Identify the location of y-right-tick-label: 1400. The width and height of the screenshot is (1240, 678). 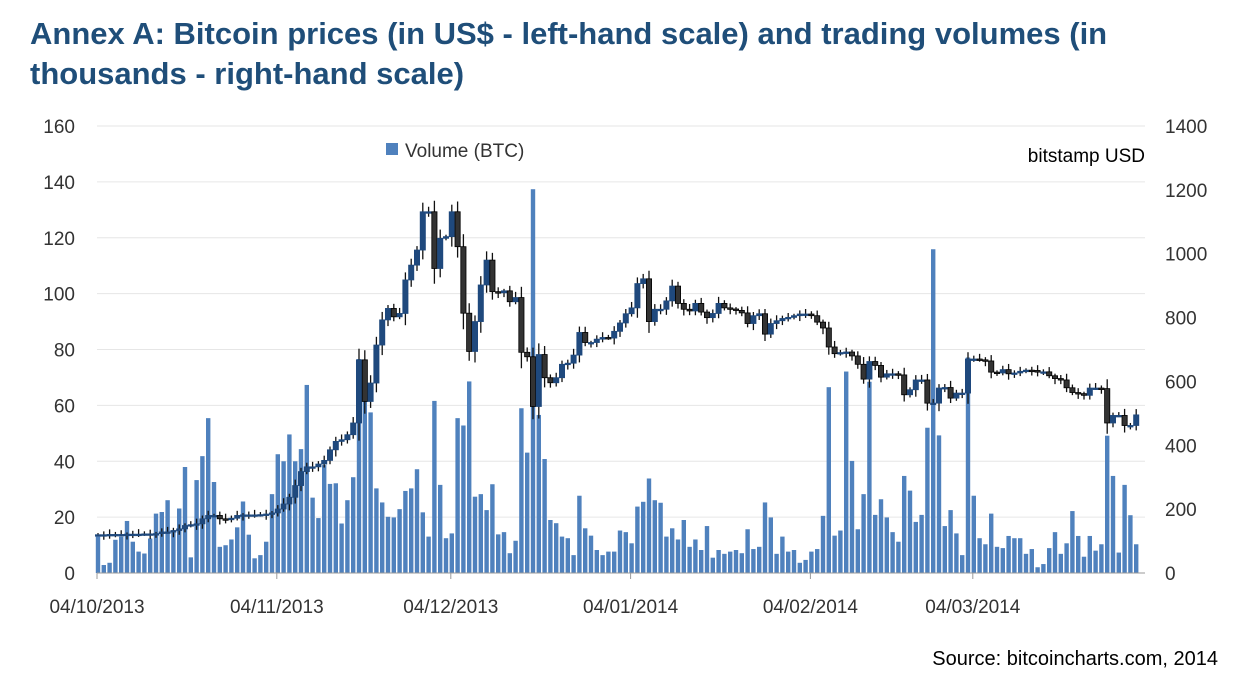
(1186, 127).